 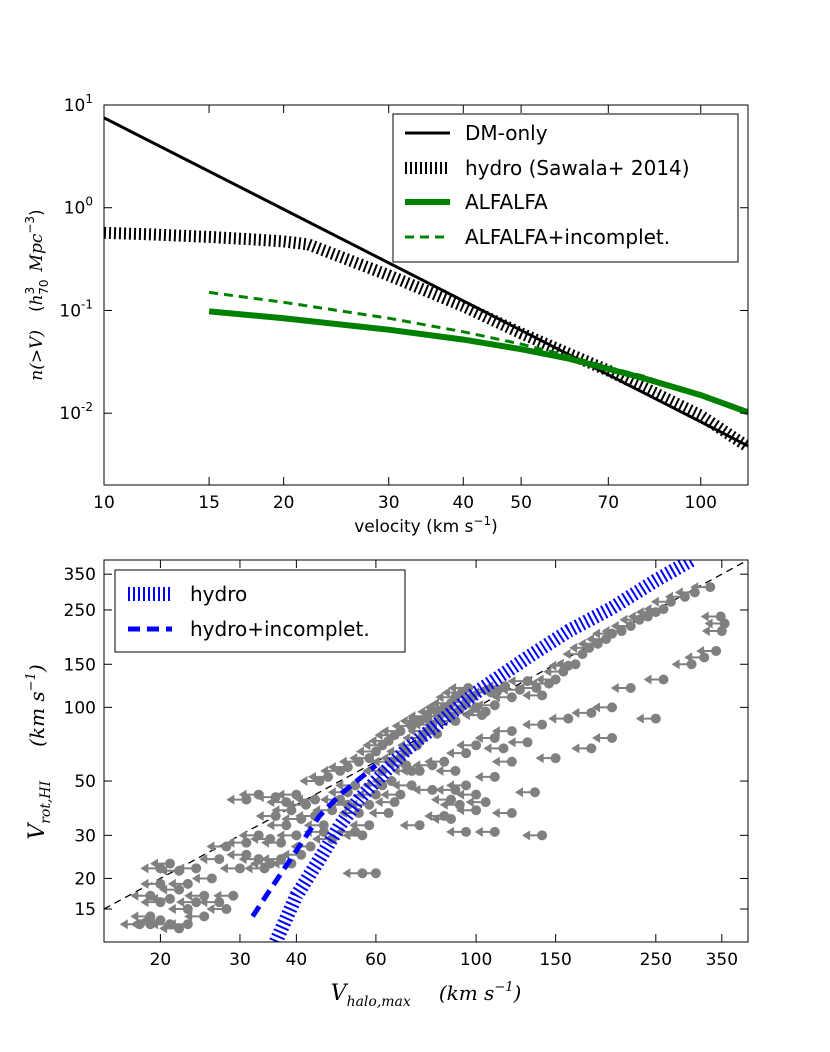 What do you see at coordinates (280, 629) in the screenshot?
I see `legend-hydro2-inc-label: hydro+incomplet.` at bounding box center [280, 629].